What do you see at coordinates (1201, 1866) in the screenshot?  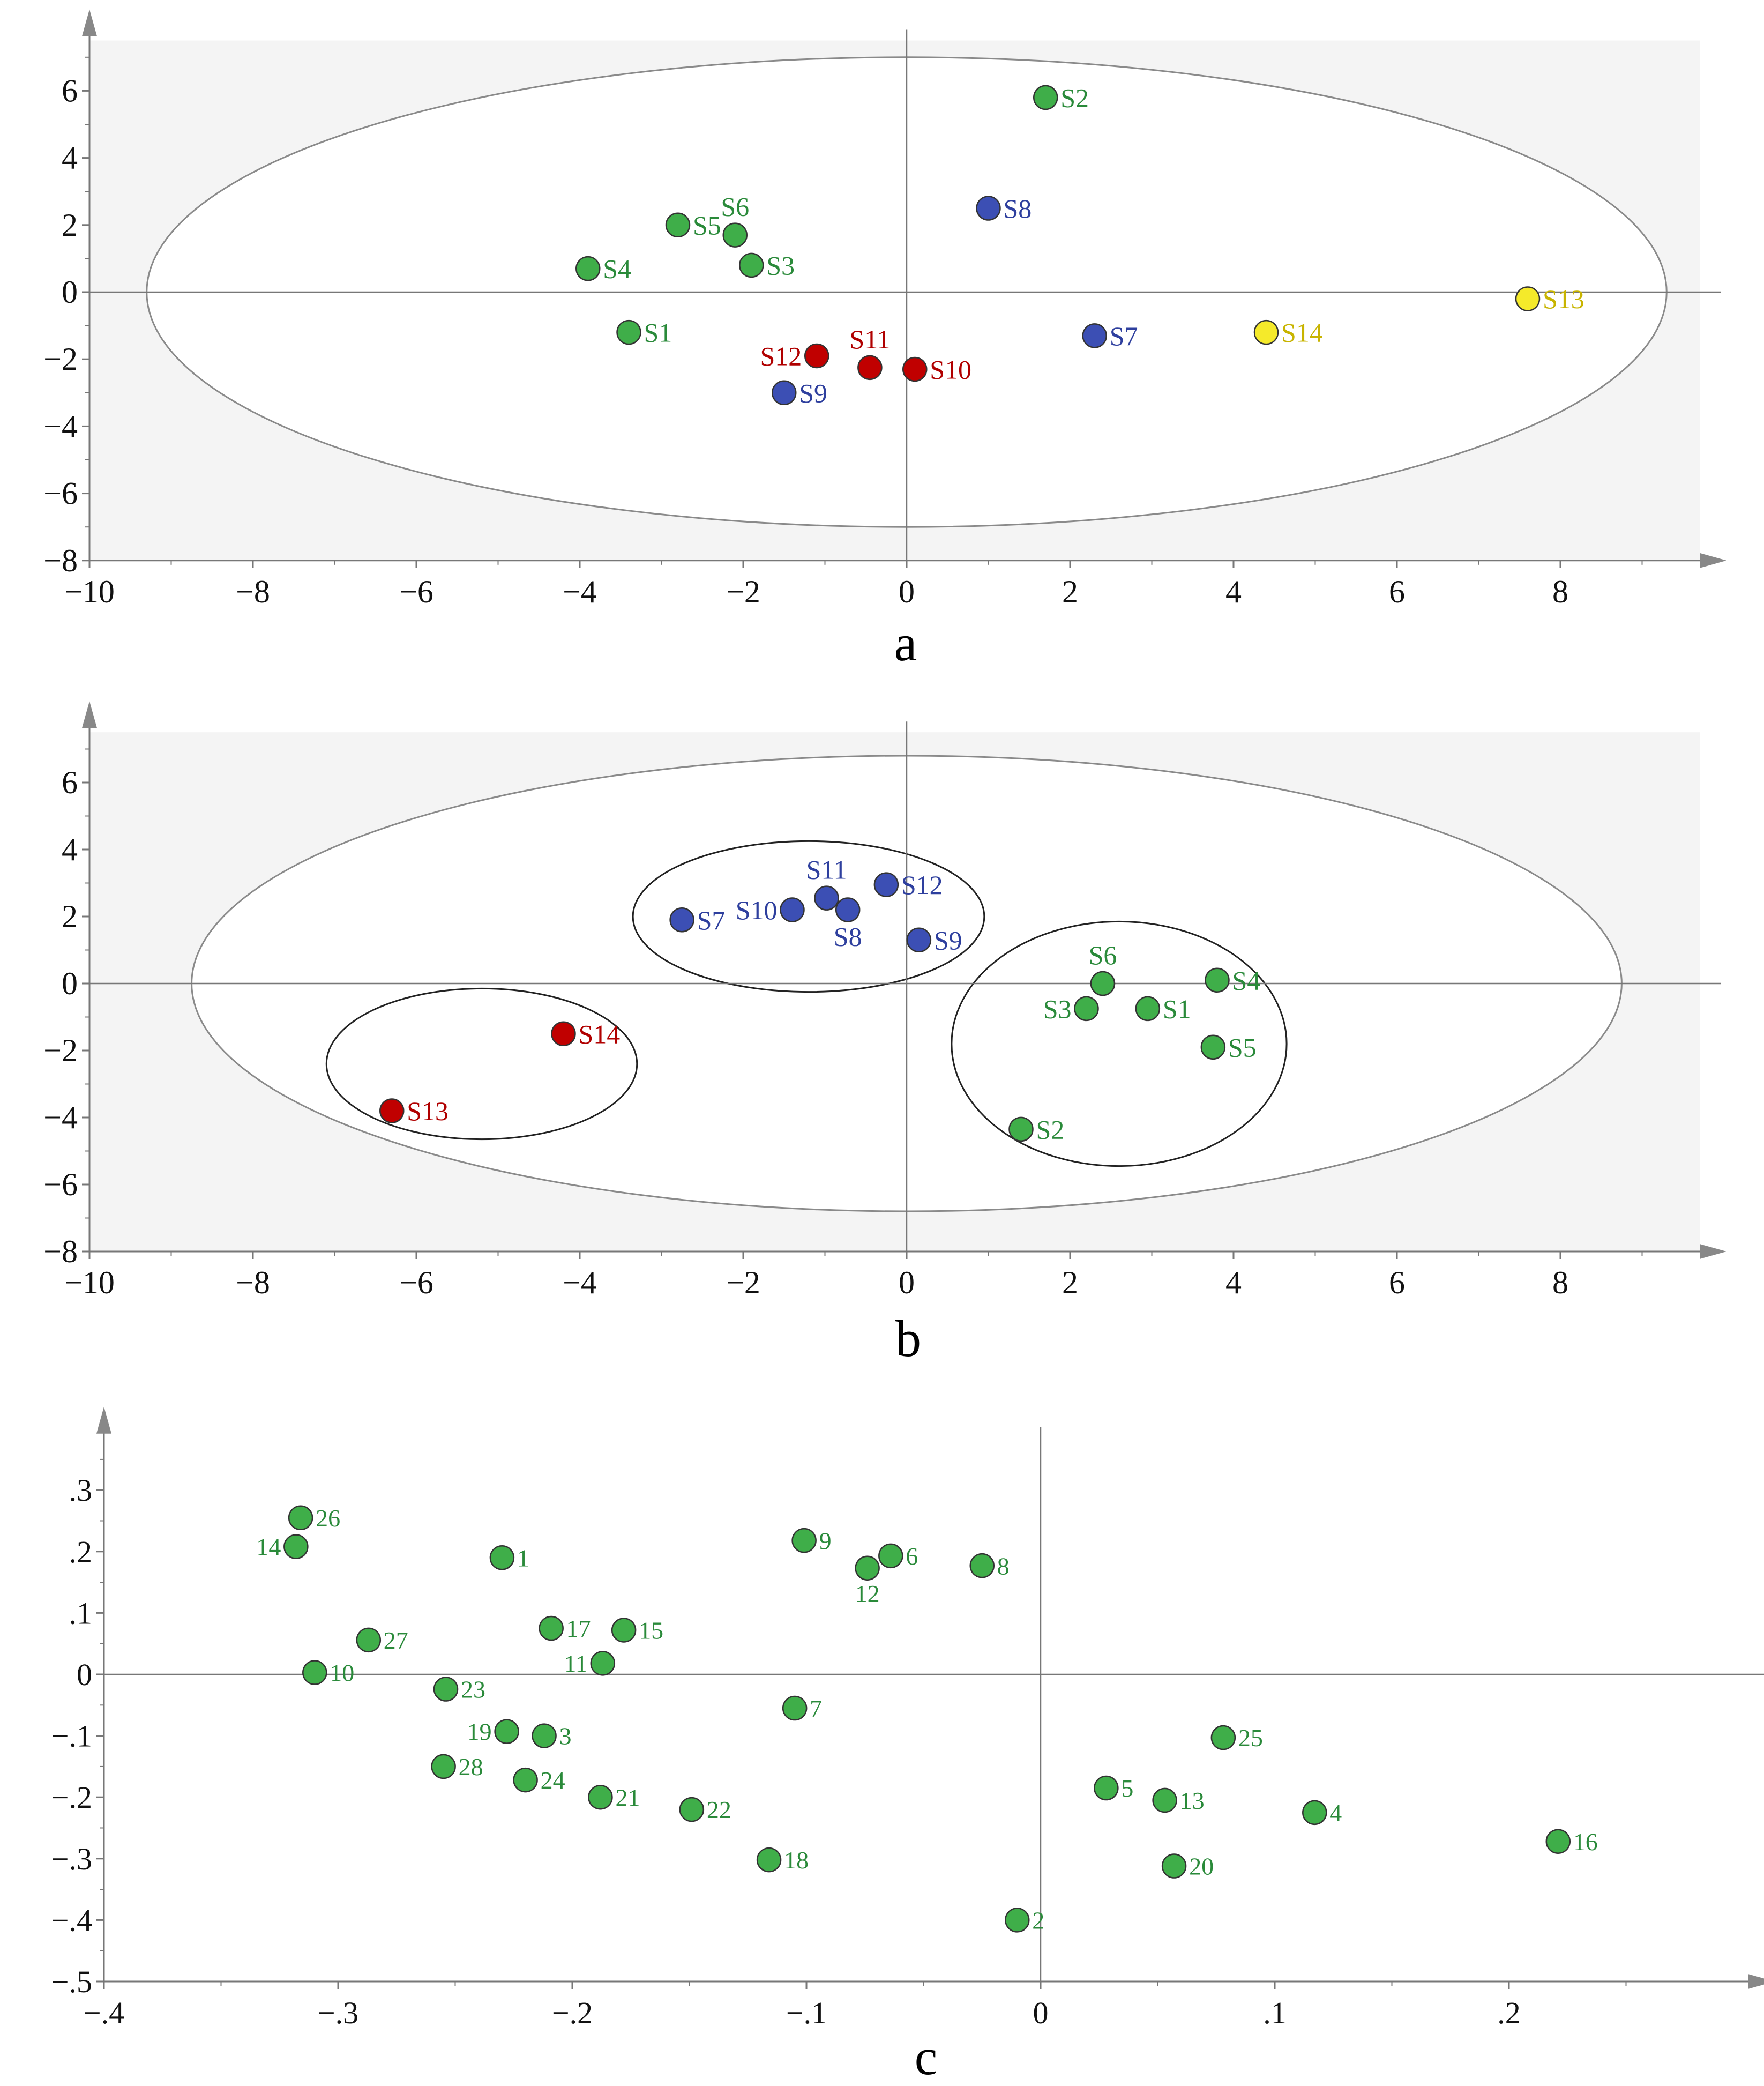 I see `point-label-c-20: 20` at bounding box center [1201, 1866].